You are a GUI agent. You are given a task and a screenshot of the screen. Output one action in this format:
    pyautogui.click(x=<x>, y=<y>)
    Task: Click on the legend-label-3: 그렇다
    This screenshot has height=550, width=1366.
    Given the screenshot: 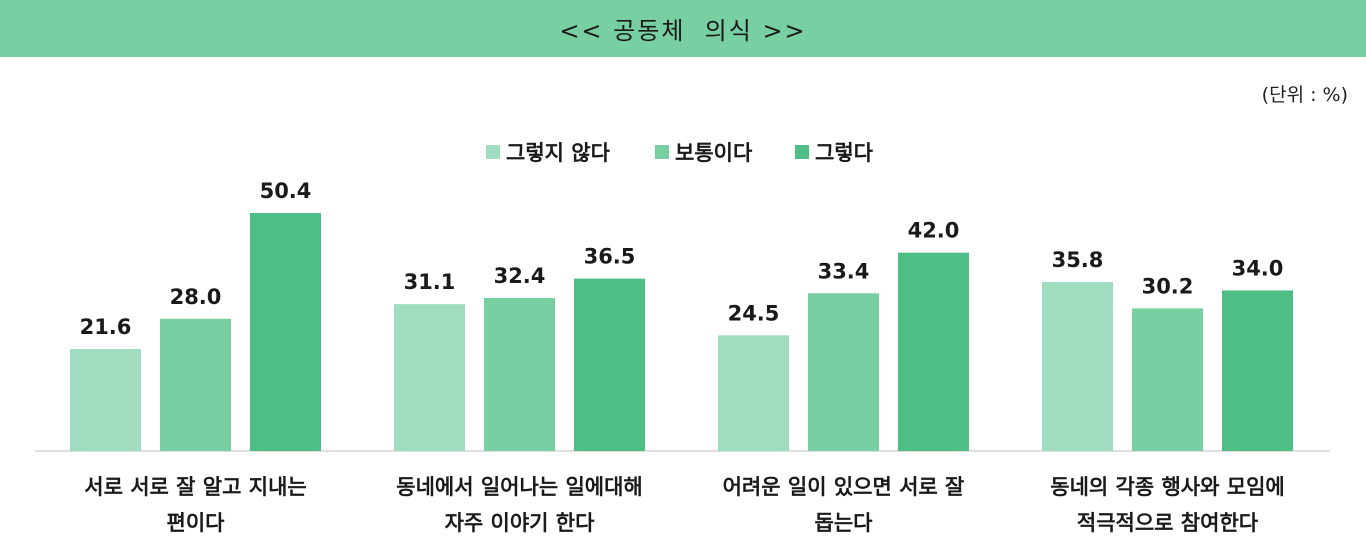 What is the action you would take?
    pyautogui.click(x=844, y=153)
    